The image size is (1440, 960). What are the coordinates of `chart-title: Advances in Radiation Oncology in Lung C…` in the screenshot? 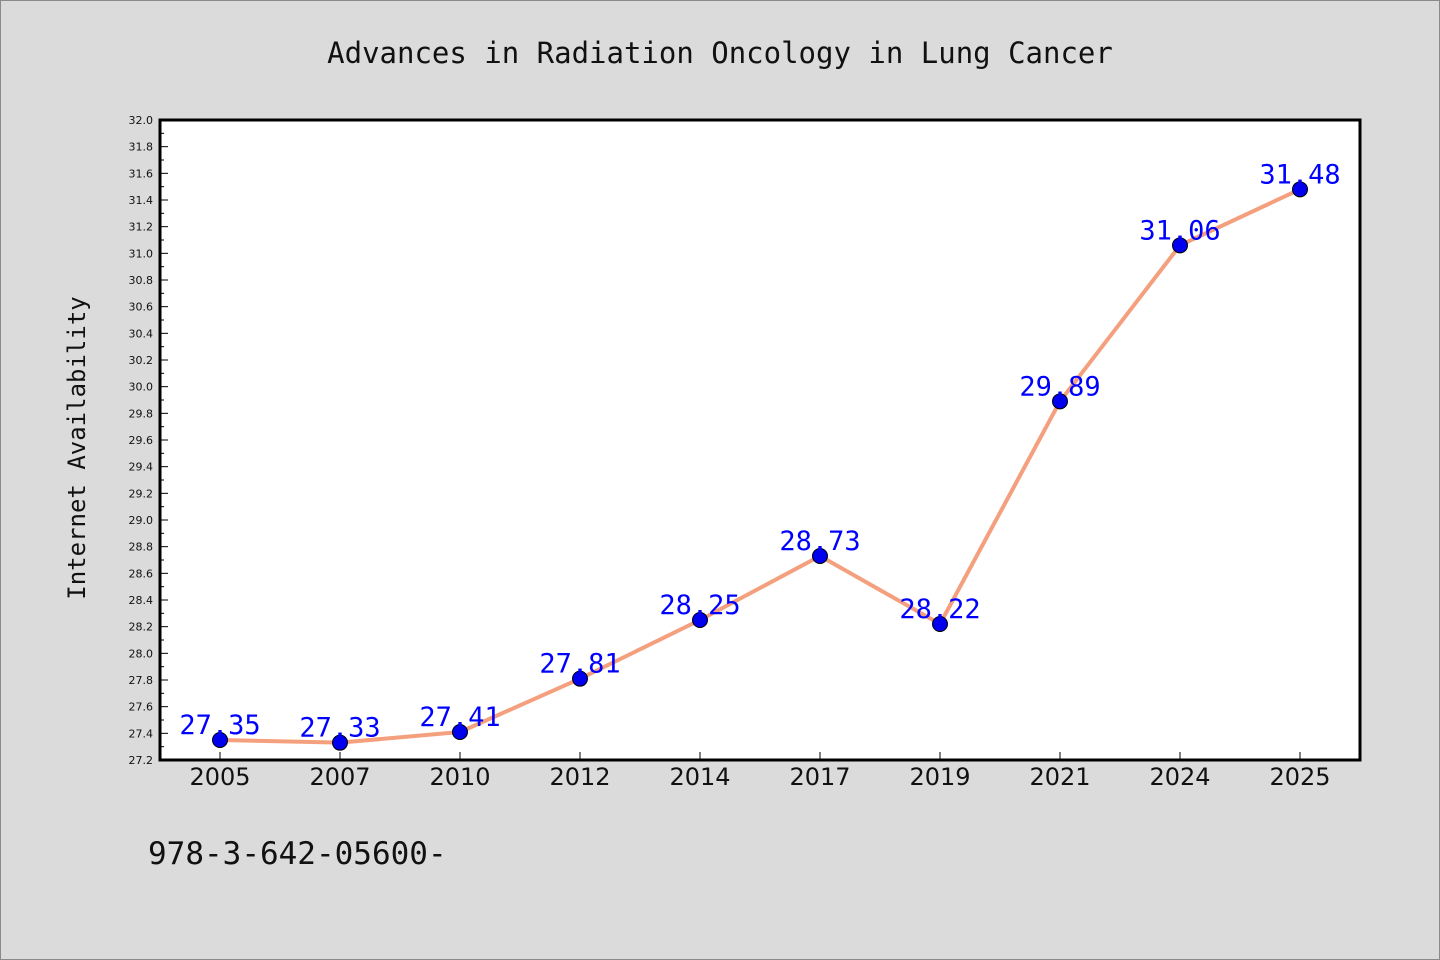 It's located at (720, 53).